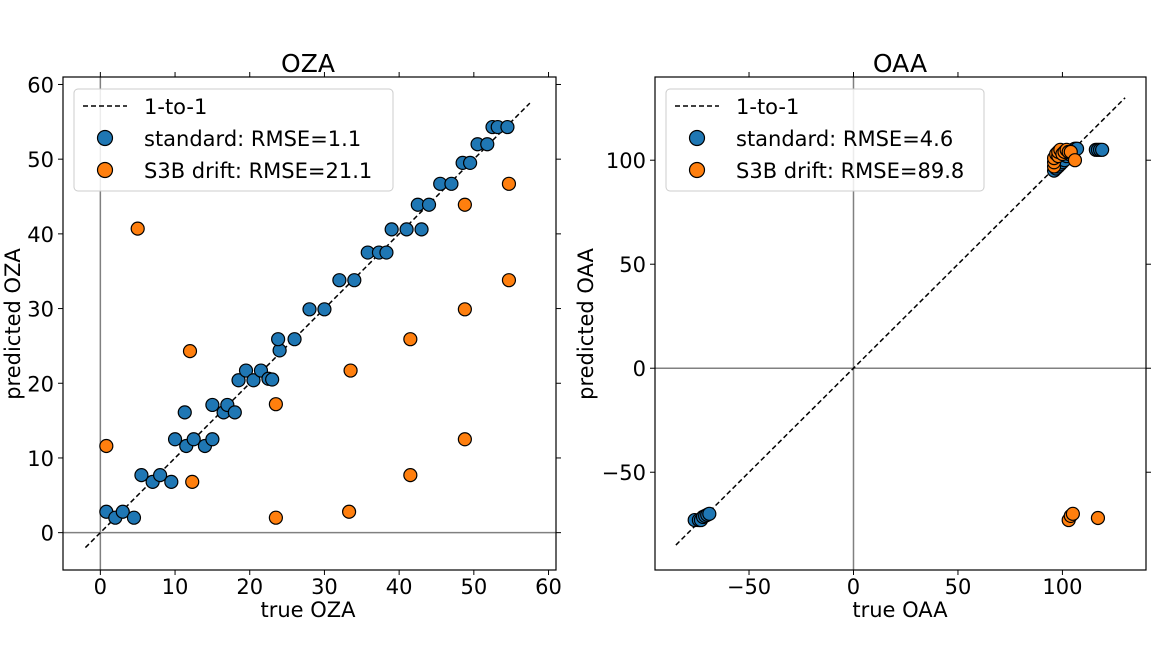 This screenshot has width=1152, height=648. What do you see at coordinates (399, 587) in the screenshot?
I see `oza-x-tick-label: 40` at bounding box center [399, 587].